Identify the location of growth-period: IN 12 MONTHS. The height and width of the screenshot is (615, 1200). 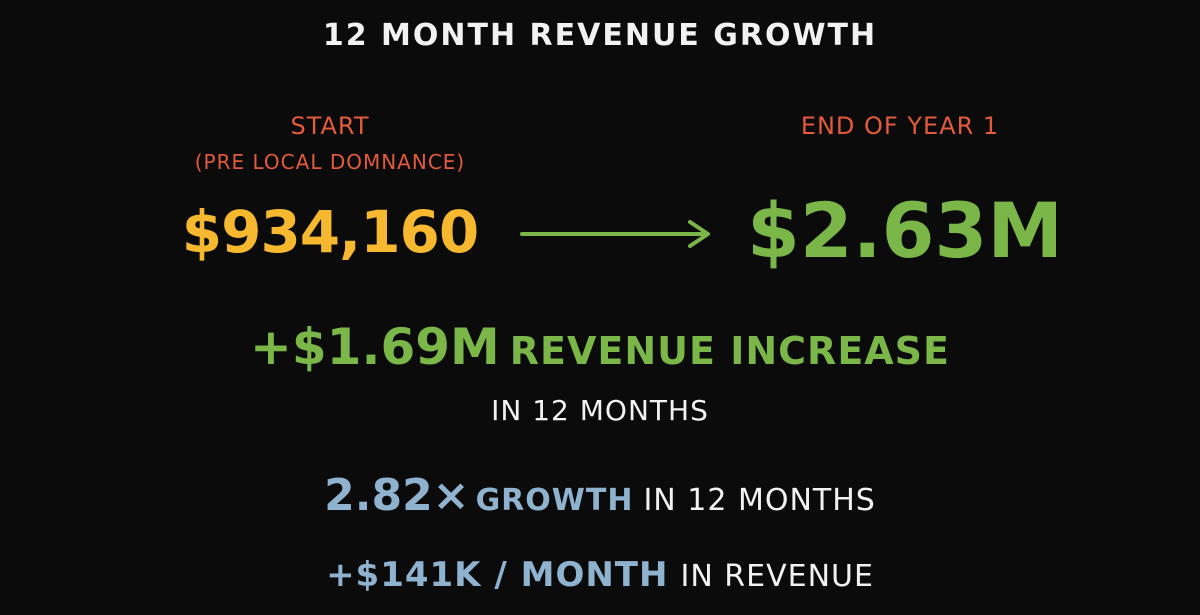
(759, 500).